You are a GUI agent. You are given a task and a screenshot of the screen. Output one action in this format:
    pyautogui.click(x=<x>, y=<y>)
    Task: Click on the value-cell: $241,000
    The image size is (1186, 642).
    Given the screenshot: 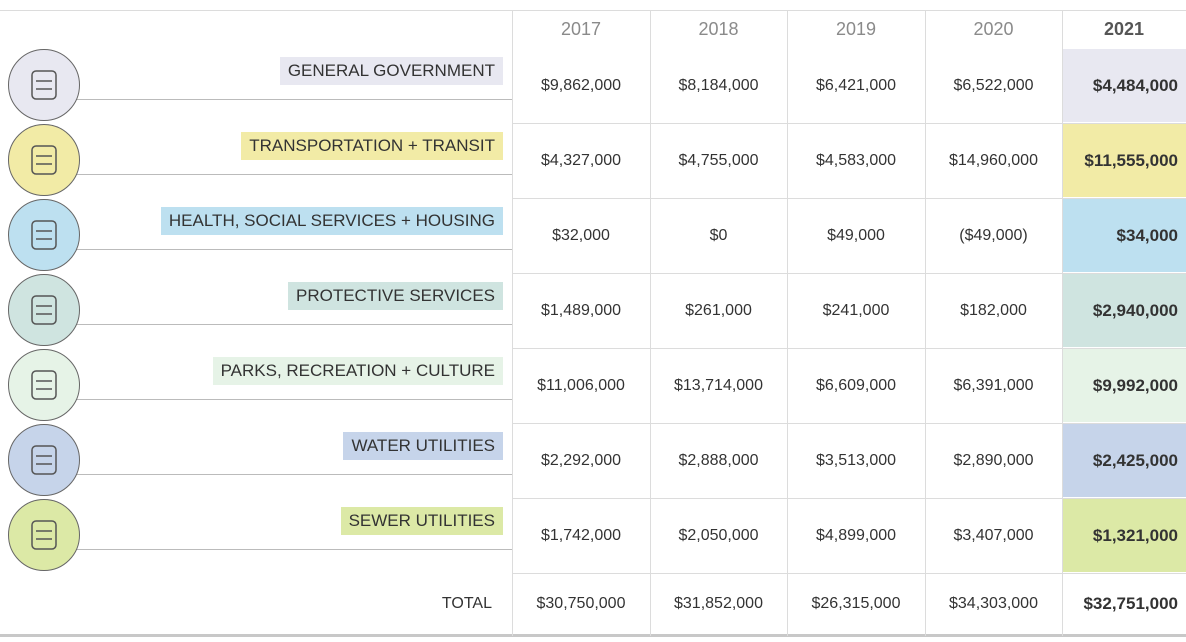 What is the action you would take?
    pyautogui.click(x=856, y=310)
    